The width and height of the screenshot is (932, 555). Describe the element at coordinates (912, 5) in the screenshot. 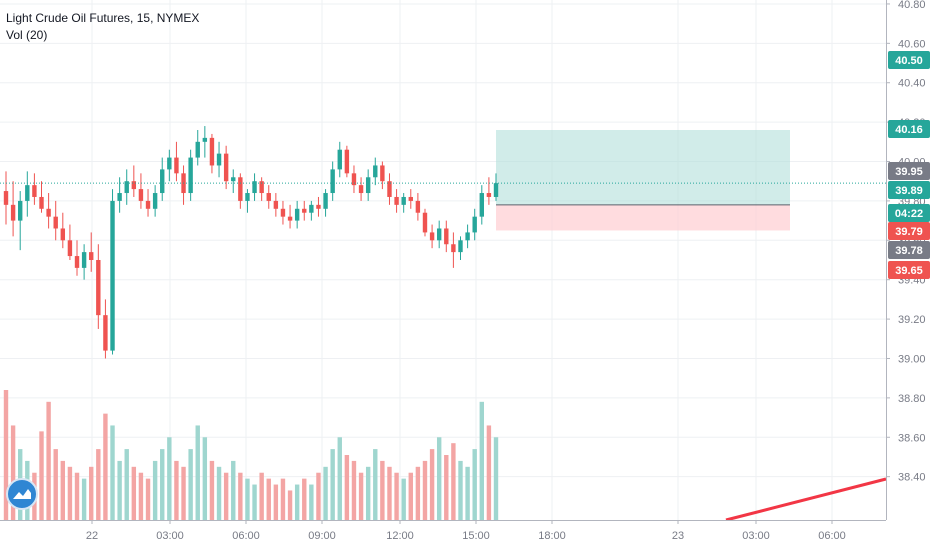

I see `price-tick-label: 40.80` at that location.